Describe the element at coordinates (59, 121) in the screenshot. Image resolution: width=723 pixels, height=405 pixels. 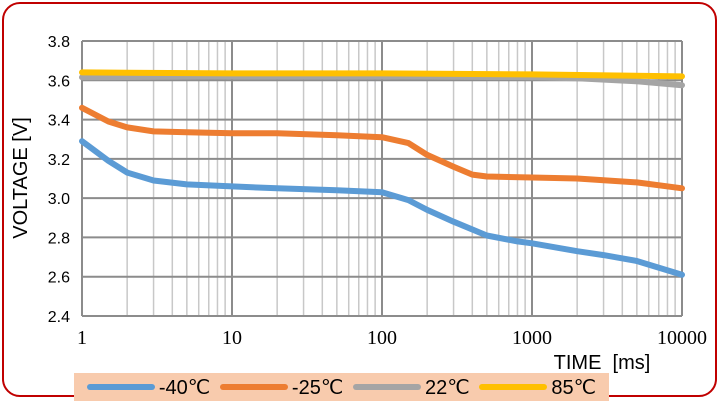
I see `y-tick-label: 3.4` at that location.